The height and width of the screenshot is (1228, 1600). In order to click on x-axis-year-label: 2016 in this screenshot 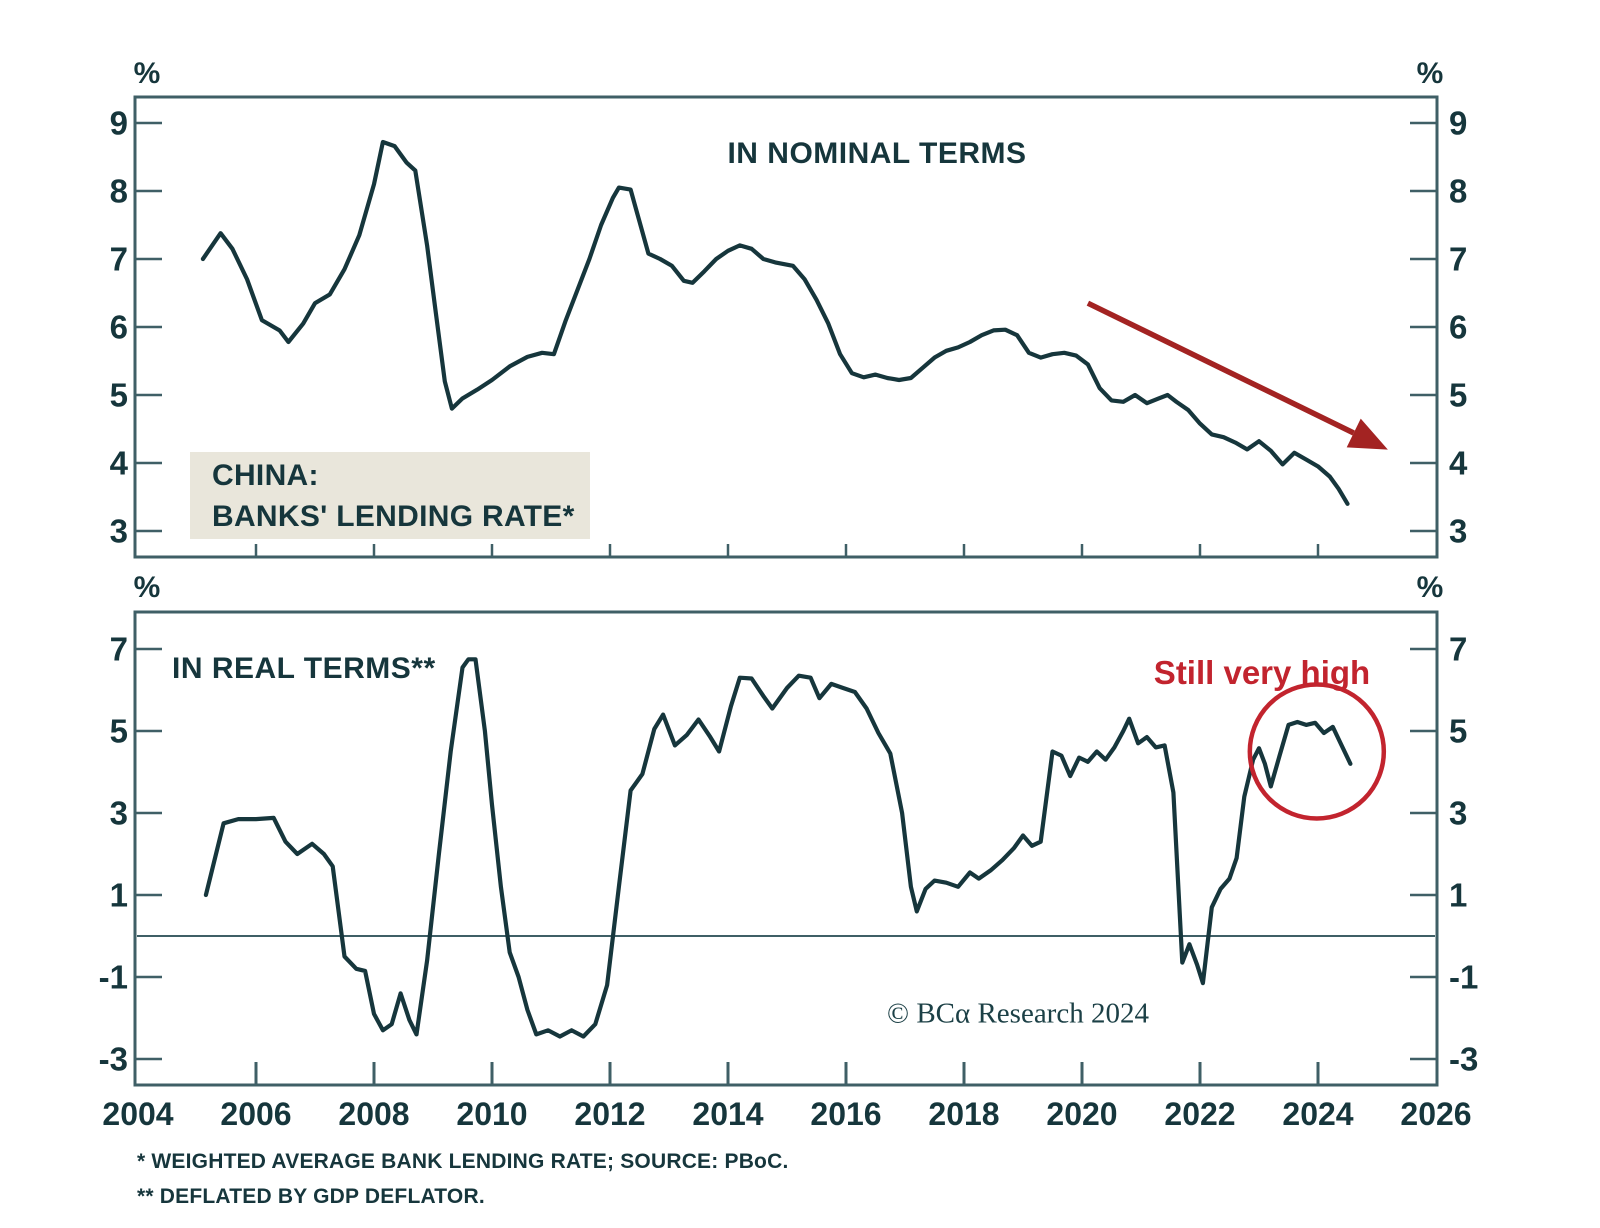, I will do `click(846, 1114)`.